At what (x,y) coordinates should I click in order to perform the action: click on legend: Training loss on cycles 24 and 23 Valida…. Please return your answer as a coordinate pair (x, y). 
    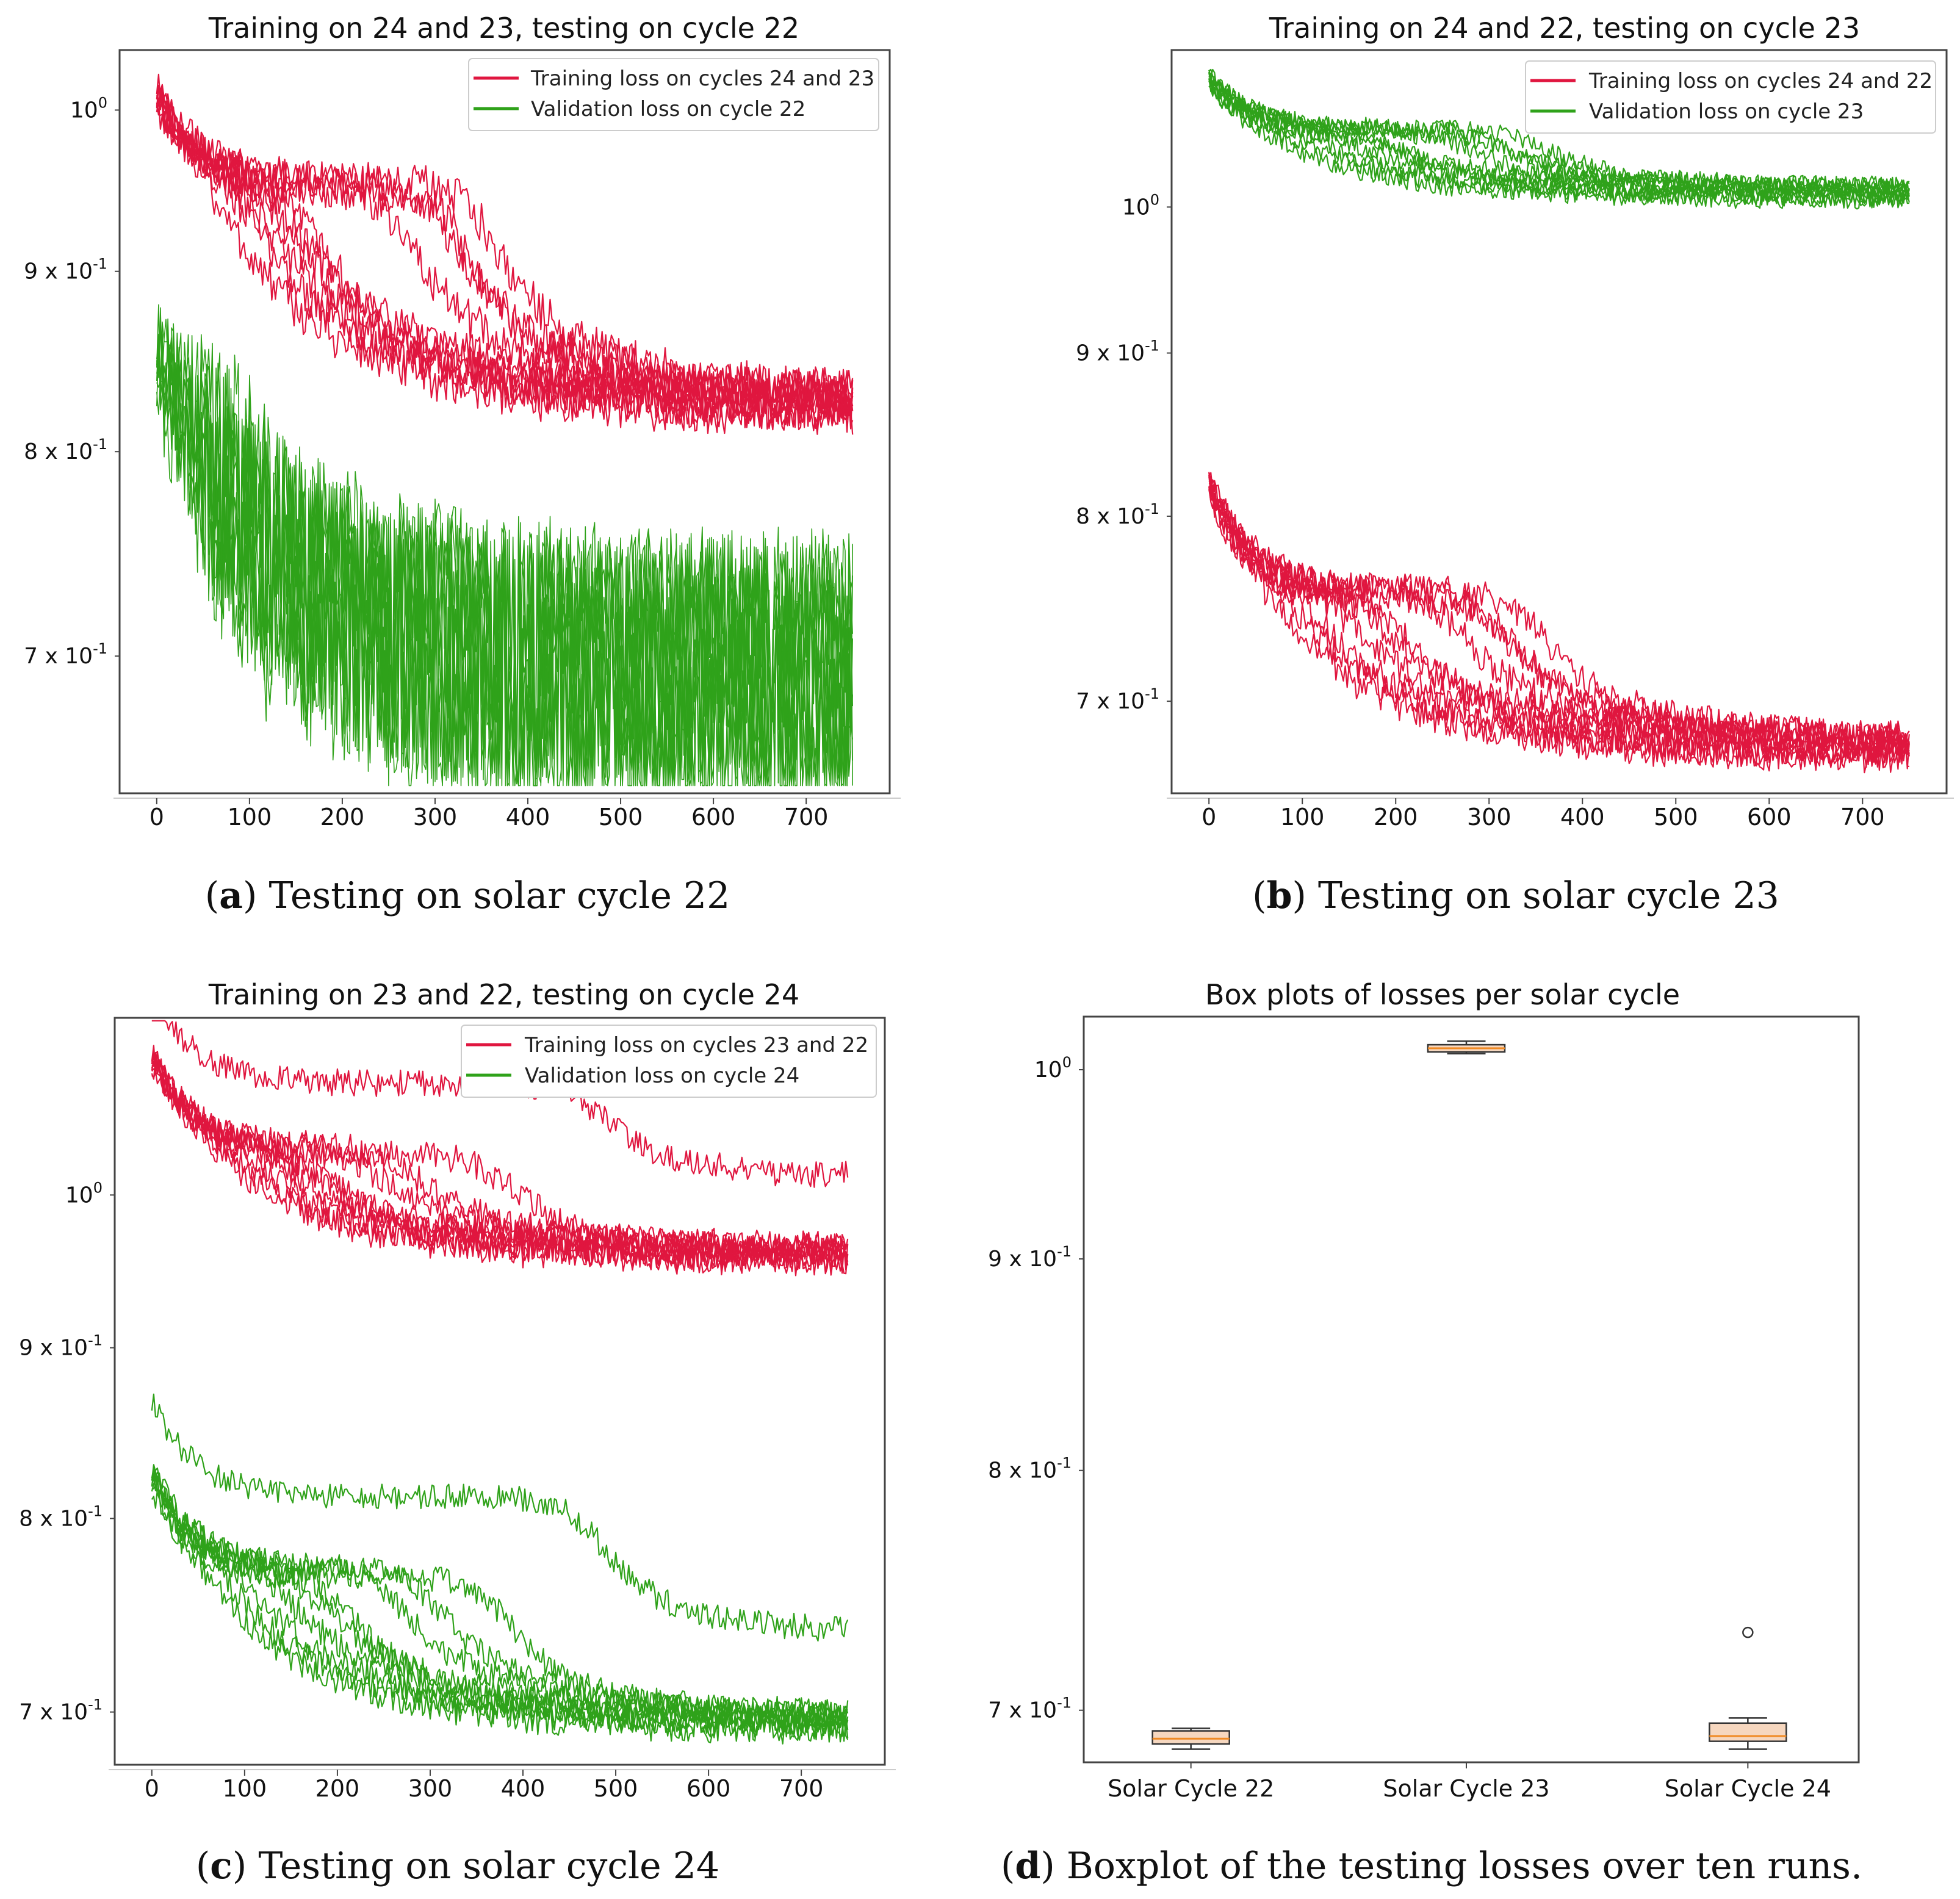
    Looking at the image, I should click on (673, 95).